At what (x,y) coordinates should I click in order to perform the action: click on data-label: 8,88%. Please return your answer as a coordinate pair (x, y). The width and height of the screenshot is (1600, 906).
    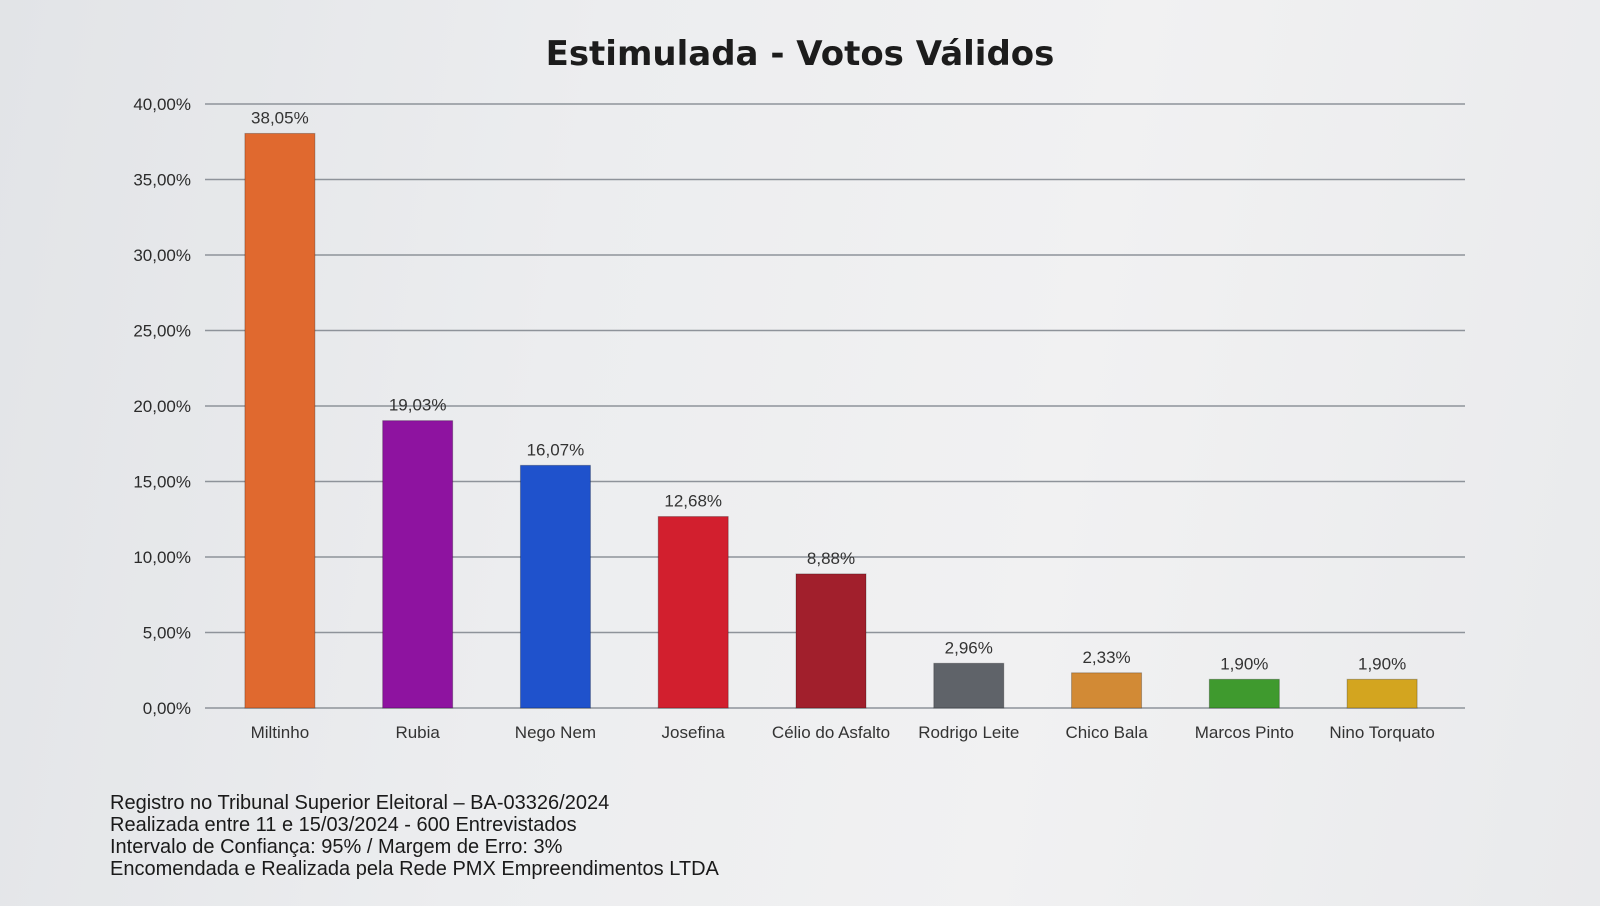
    Looking at the image, I should click on (831, 558).